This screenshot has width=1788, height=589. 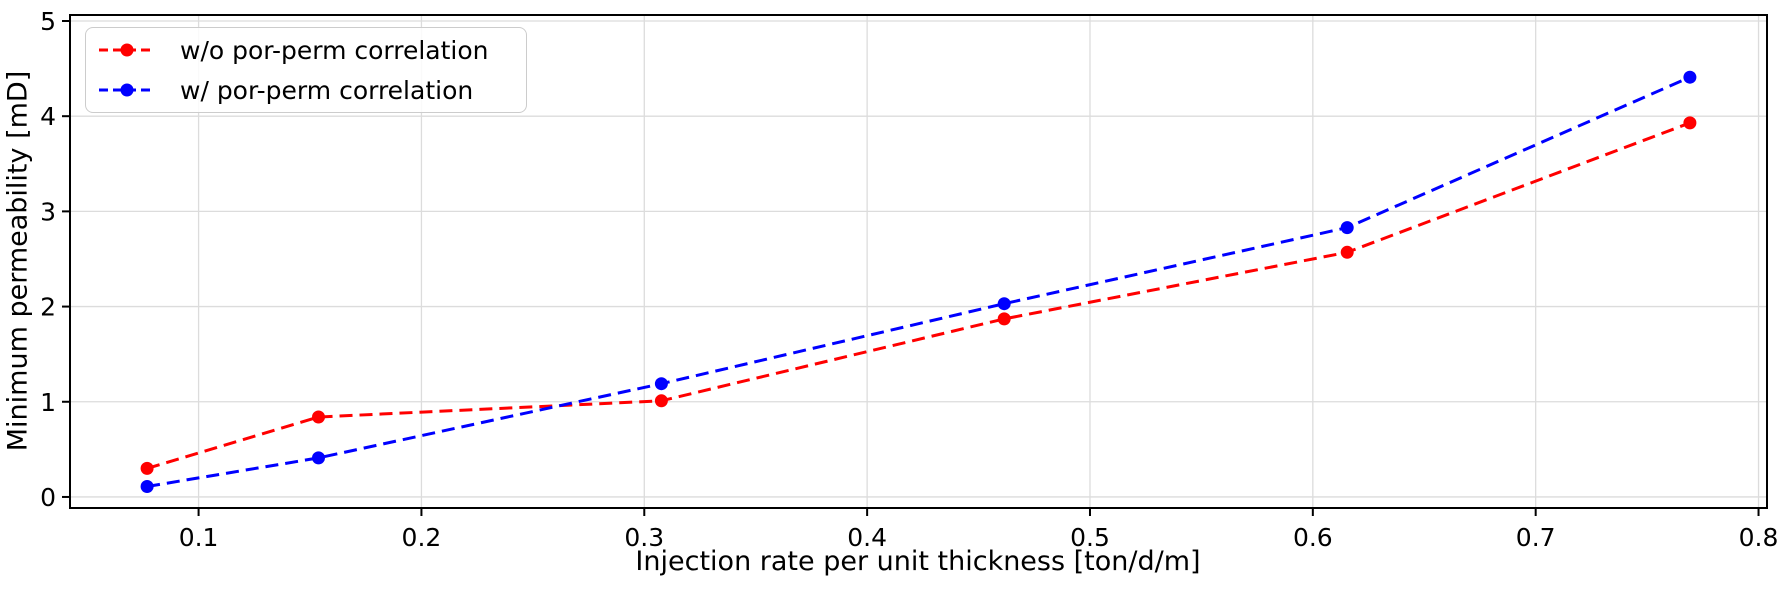 I want to click on blue-dashed-line-marker-icon, so click(x=127, y=90).